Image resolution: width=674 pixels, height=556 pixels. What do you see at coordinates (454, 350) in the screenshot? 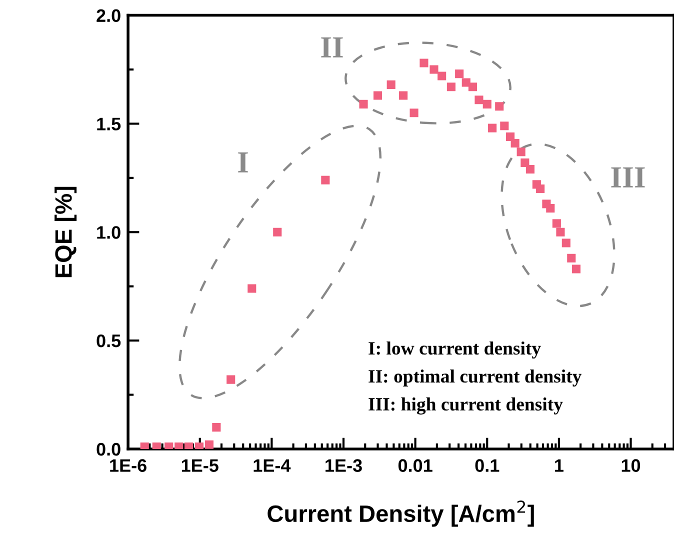
I see `annotation: I: low current density` at bounding box center [454, 350].